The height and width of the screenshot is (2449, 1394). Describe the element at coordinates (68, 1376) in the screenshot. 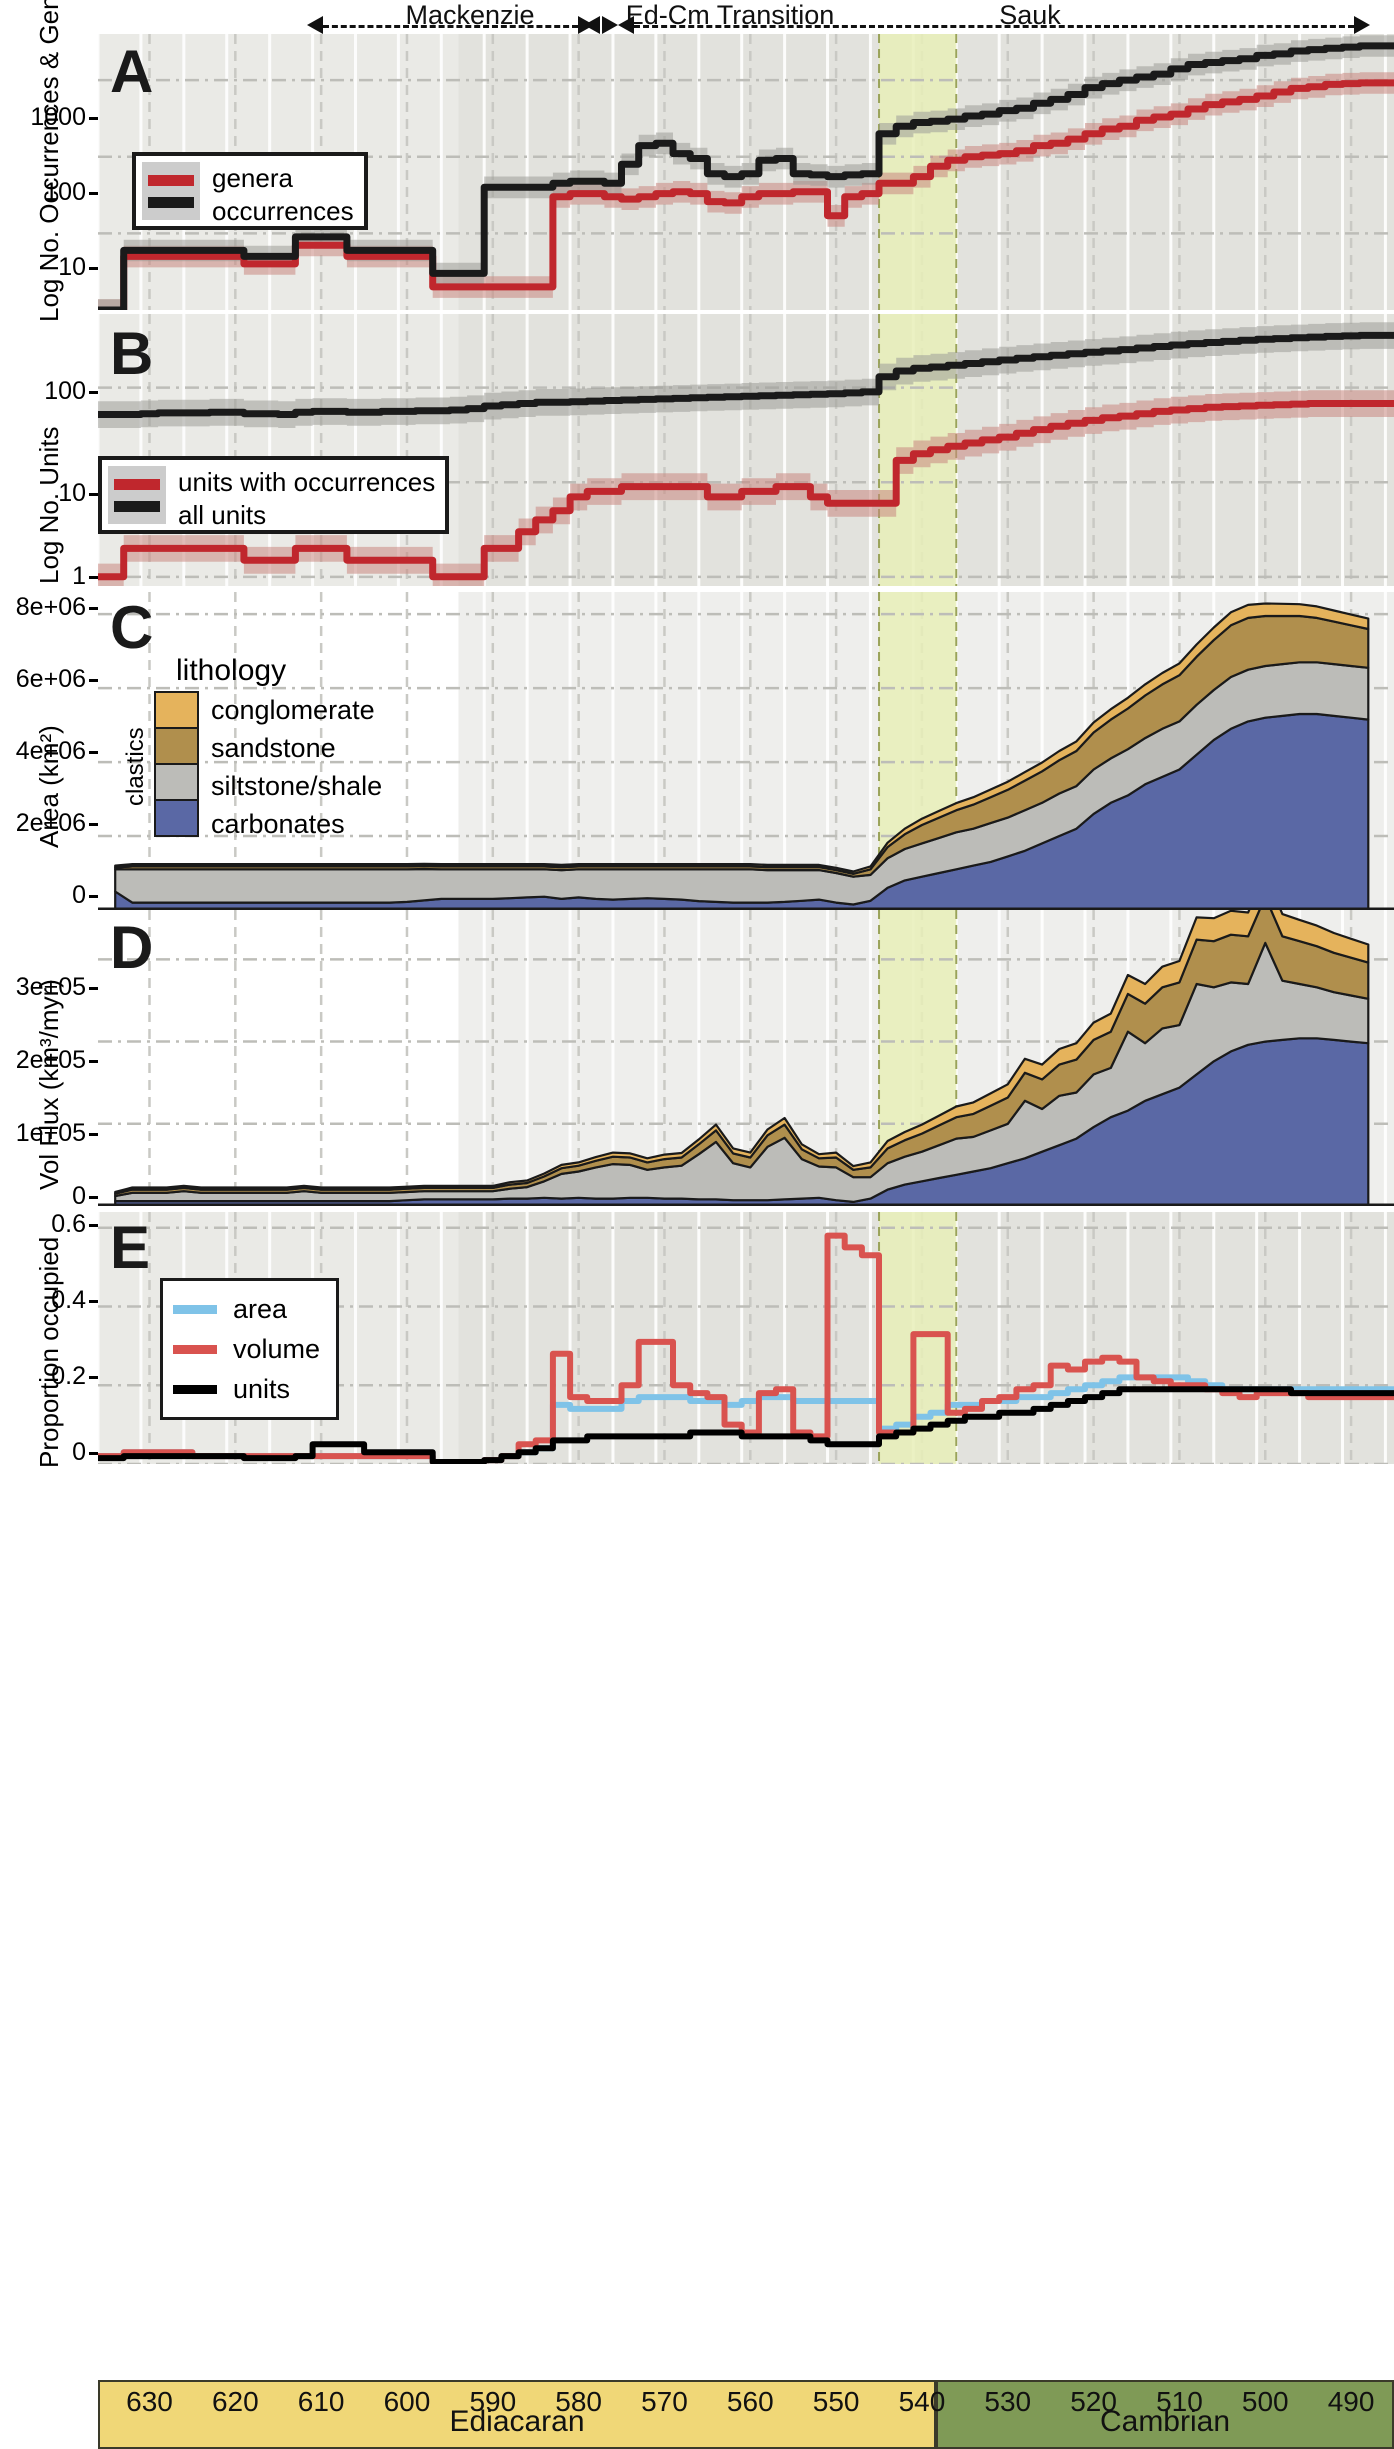

I see `panel-e-ytick-02: 0.2` at that location.